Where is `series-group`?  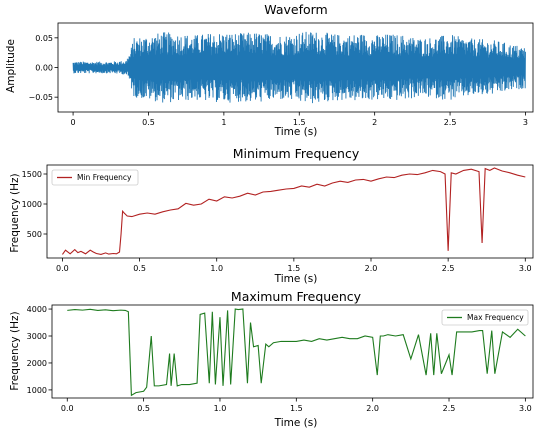
series-group is located at coordinates (299, 67).